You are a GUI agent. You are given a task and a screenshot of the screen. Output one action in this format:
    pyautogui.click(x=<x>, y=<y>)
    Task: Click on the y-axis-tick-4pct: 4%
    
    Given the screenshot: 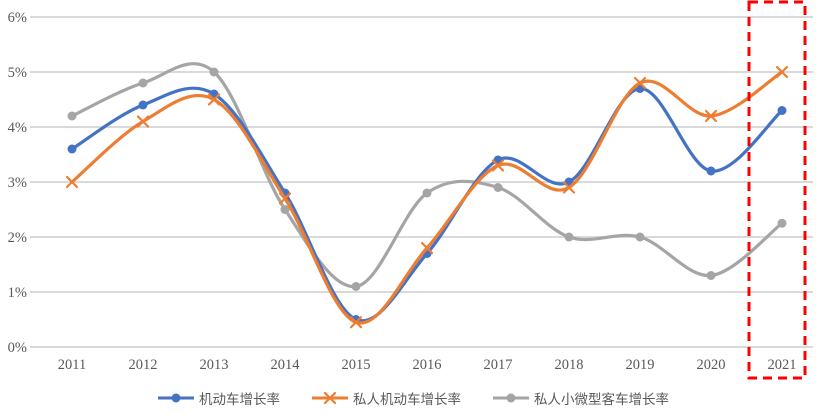 What is the action you would take?
    pyautogui.click(x=17, y=128)
    